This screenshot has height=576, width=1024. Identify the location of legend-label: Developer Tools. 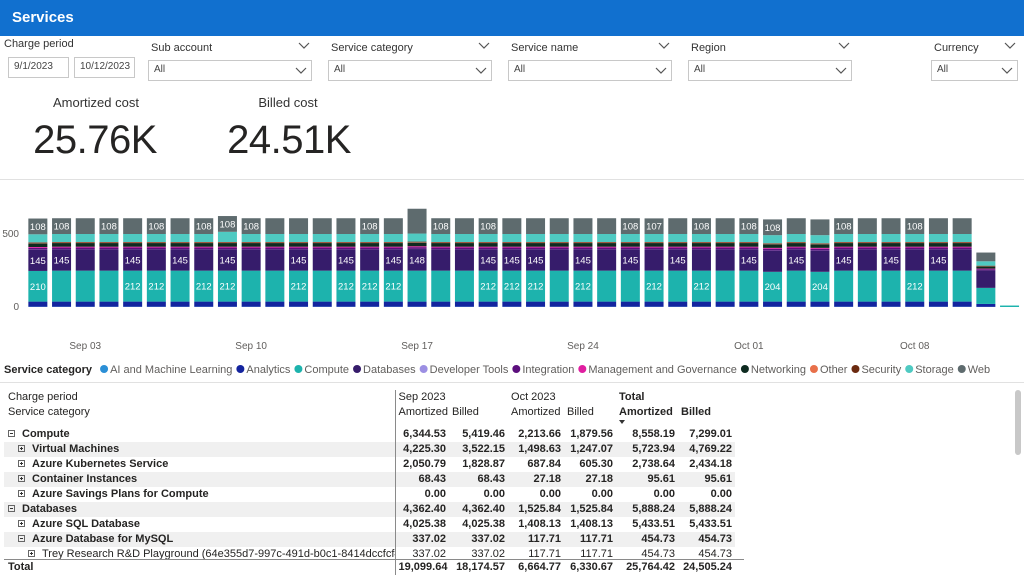
(469, 370).